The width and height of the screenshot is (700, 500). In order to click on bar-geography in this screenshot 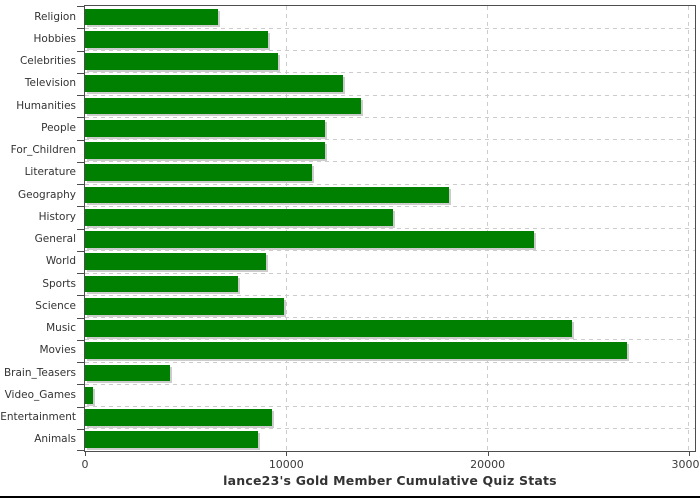, I will do `click(267, 195)`.